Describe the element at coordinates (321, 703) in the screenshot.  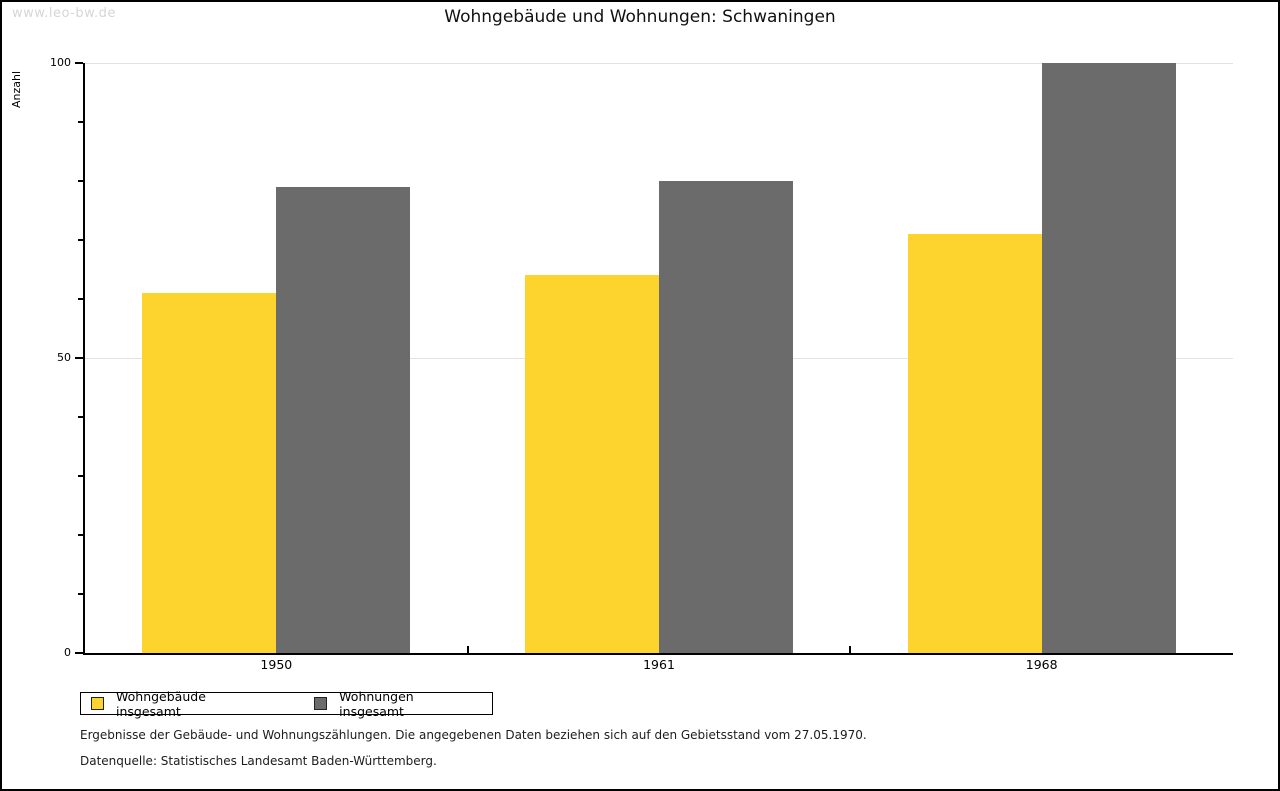
I see `legend-swatch-wohnungen` at that location.